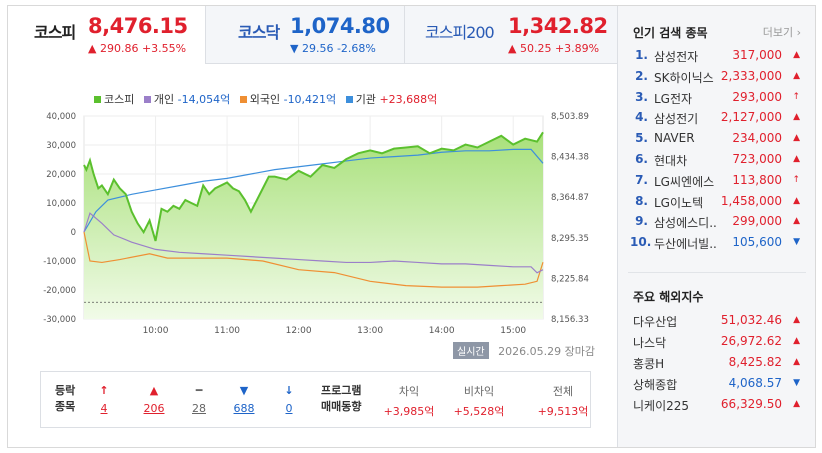  What do you see at coordinates (563, 391) in the screenshot?
I see `program-head: 전체` at bounding box center [563, 391].